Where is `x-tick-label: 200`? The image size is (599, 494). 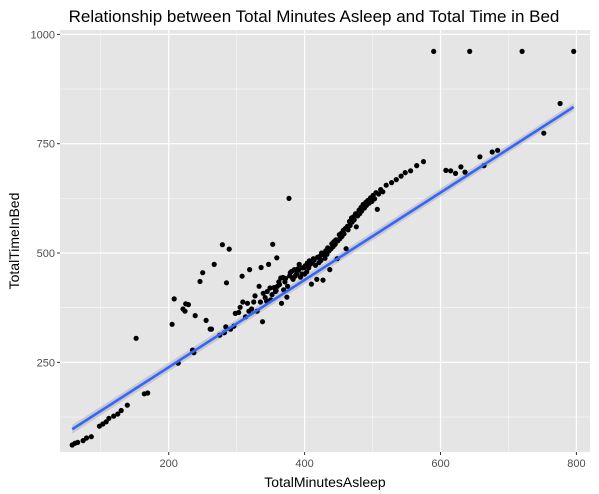 x-tick-label: 200 is located at coordinates (169, 464).